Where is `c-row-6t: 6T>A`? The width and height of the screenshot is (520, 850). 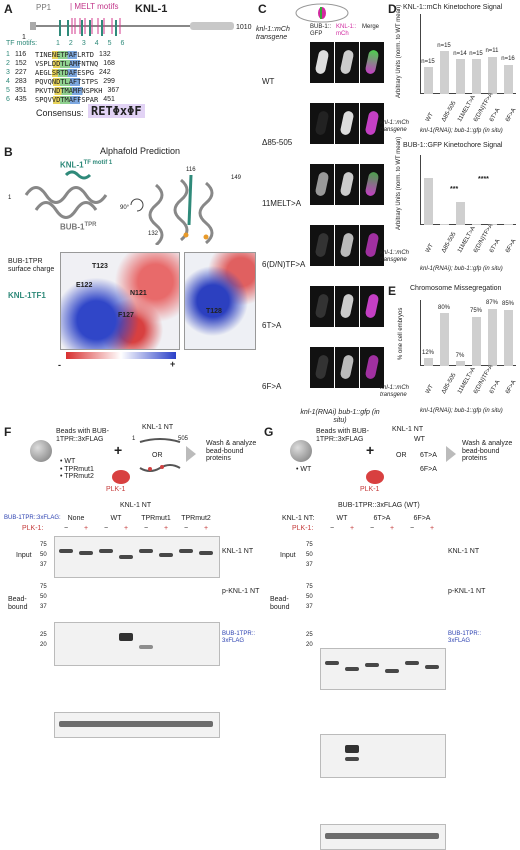 c-row-6t: 6T>A is located at coordinates (272, 325).